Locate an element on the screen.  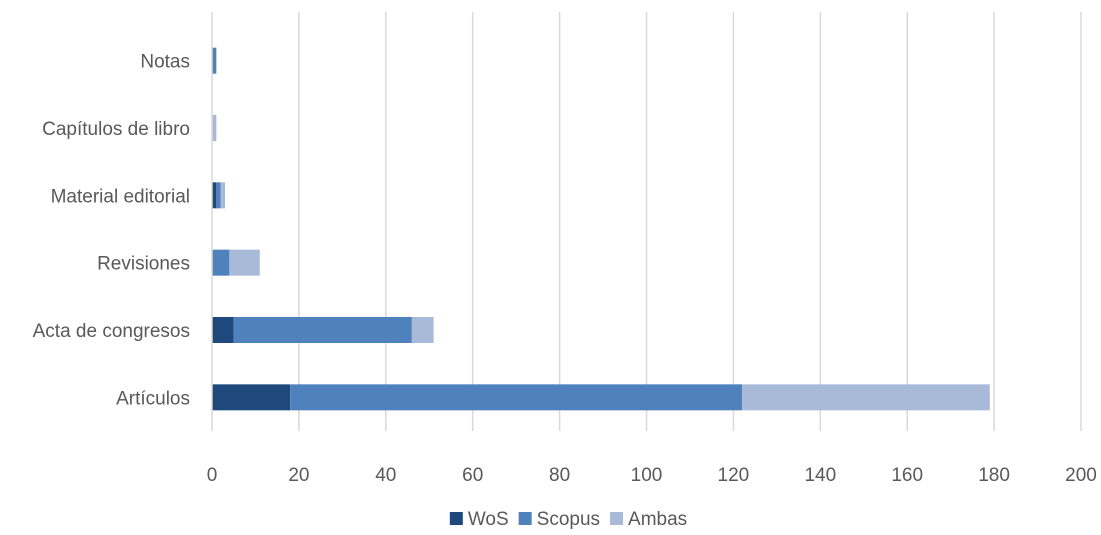
legend-label: Scopus is located at coordinates (568, 519).